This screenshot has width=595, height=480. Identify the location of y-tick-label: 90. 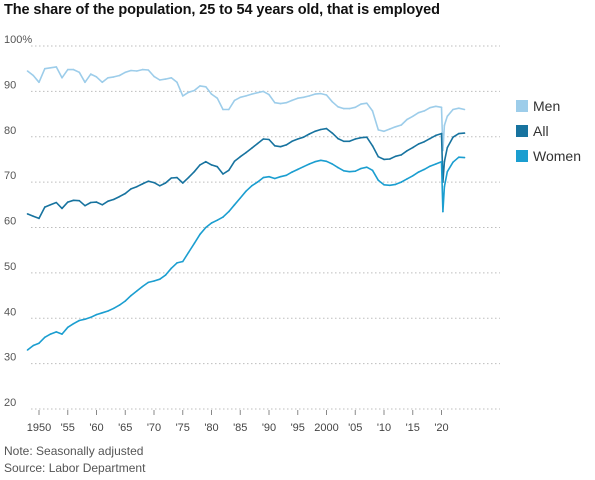
(10, 85).